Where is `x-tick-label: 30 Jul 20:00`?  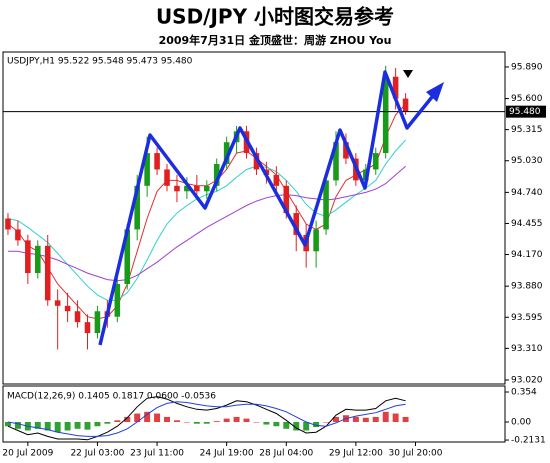 x-tick-label: 30 Jul 20:00 is located at coordinates (416, 454).